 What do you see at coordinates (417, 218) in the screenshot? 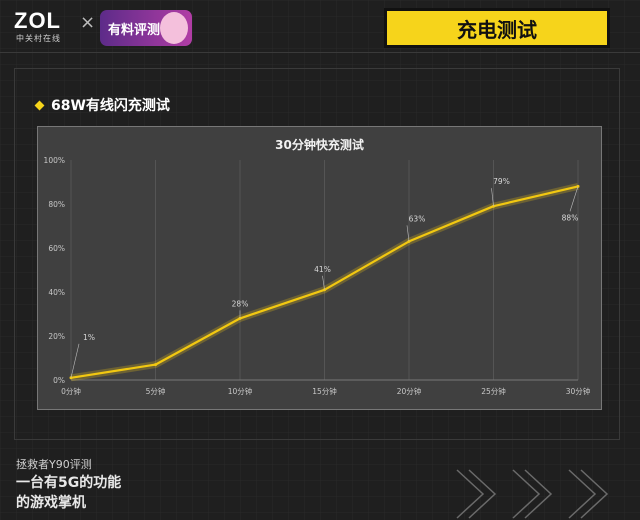
I see `data-label: 63%` at bounding box center [417, 218].